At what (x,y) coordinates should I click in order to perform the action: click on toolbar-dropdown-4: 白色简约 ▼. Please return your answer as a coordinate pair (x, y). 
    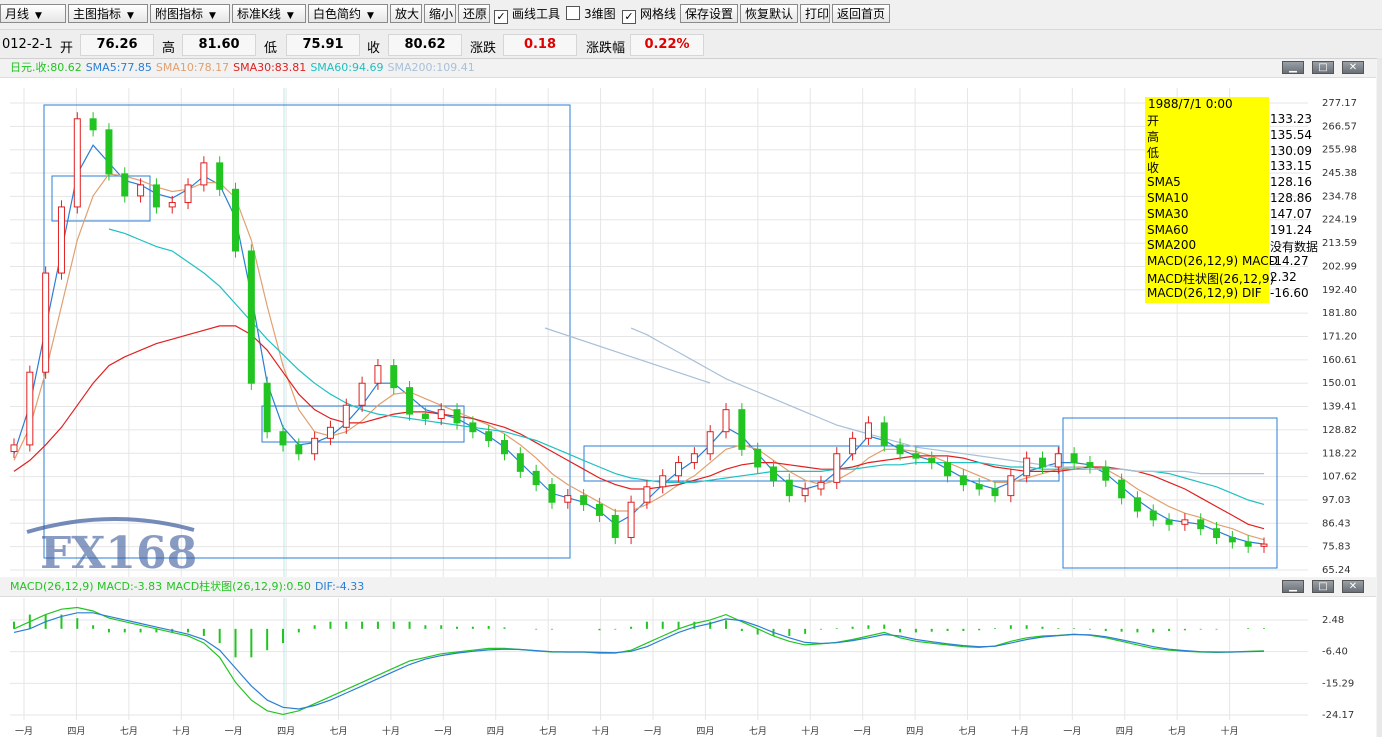
    Looking at the image, I should click on (348, 13).